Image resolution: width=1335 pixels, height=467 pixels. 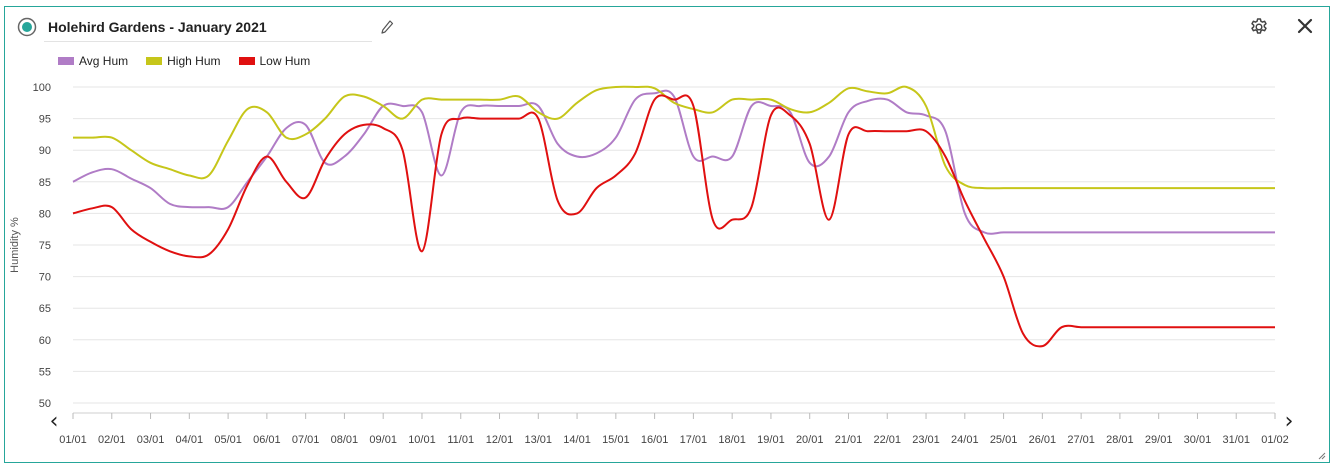 What do you see at coordinates (45, 151) in the screenshot?
I see `y-tick-label: 90` at bounding box center [45, 151].